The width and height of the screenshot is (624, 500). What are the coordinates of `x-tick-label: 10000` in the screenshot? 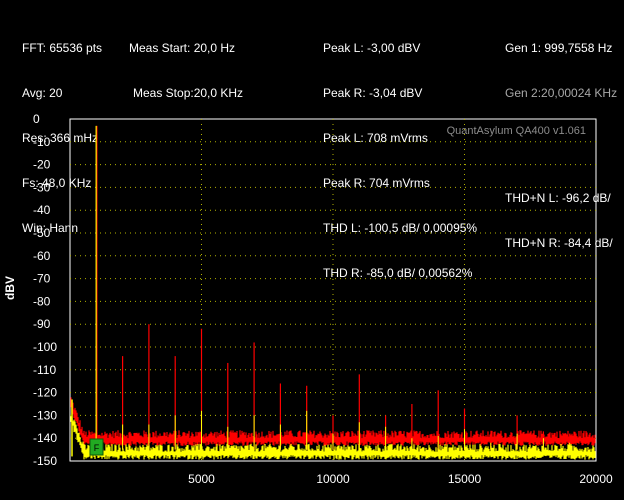 It's located at (333, 479).